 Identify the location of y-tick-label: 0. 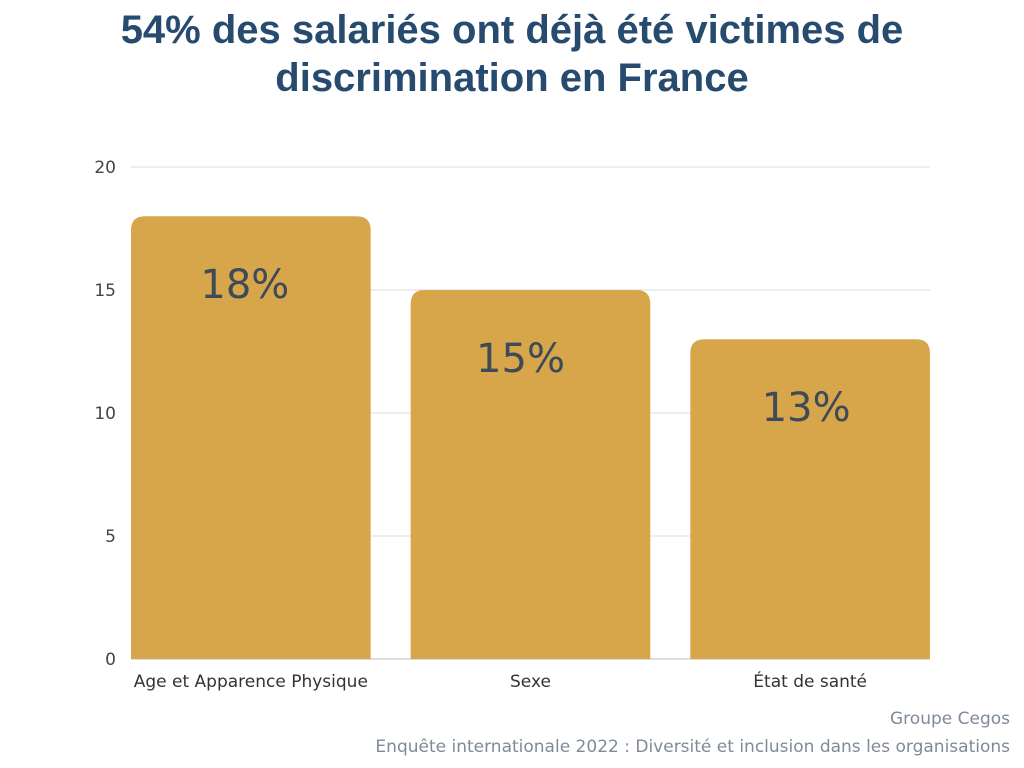
(110, 660).